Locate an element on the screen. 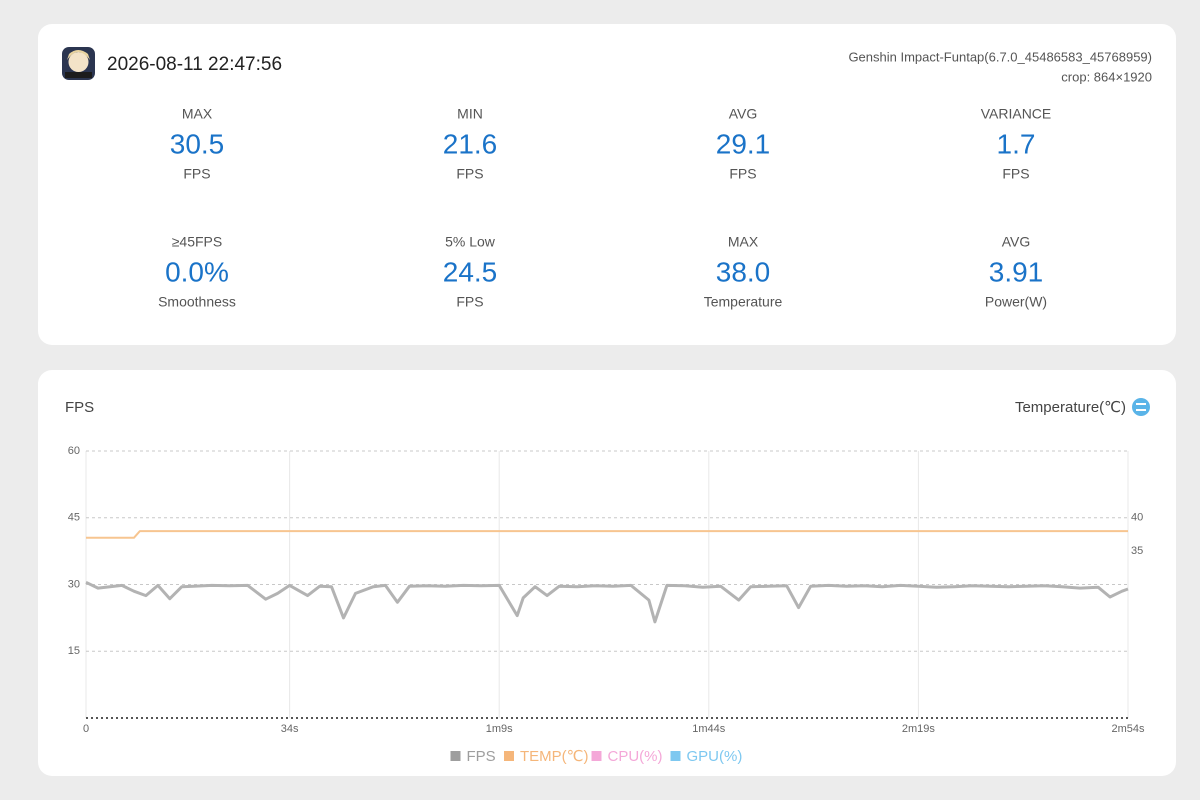  y-tick-label: 30 is located at coordinates (74, 584).